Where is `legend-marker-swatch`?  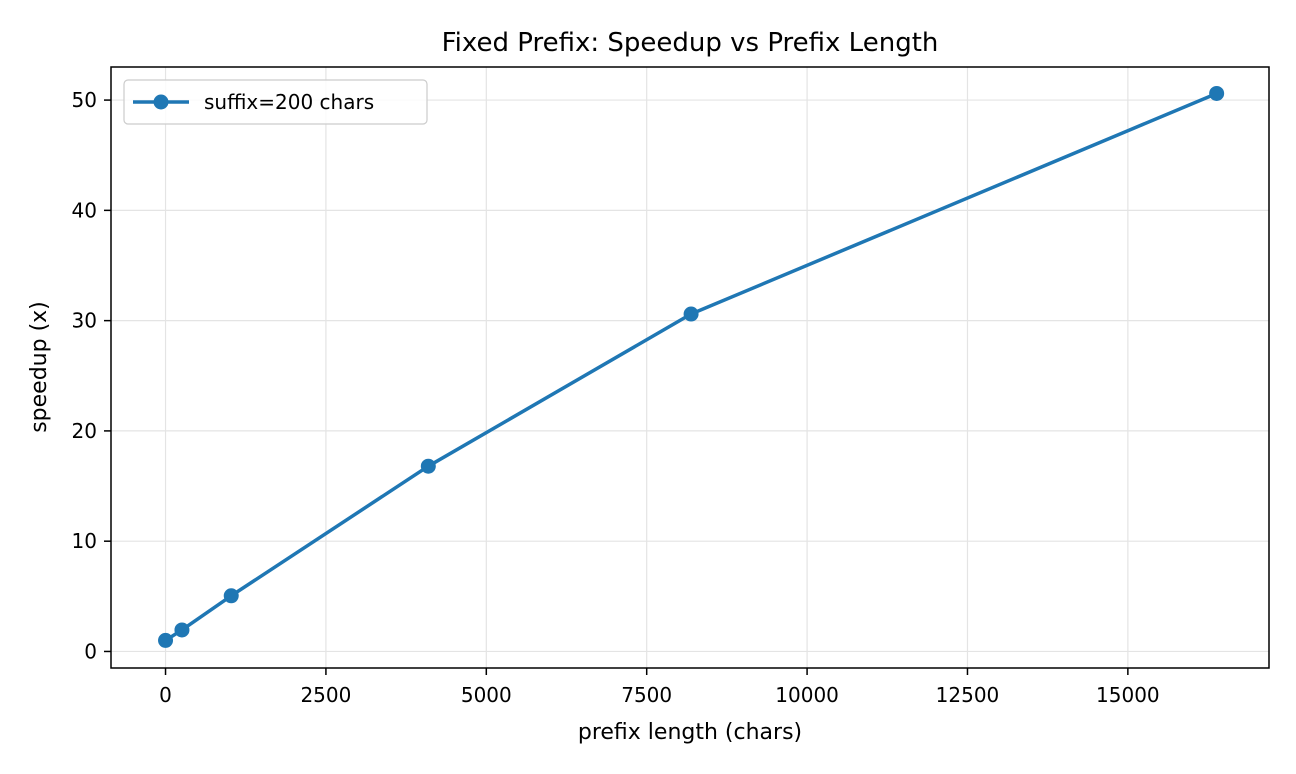 legend-marker-swatch is located at coordinates (161, 102).